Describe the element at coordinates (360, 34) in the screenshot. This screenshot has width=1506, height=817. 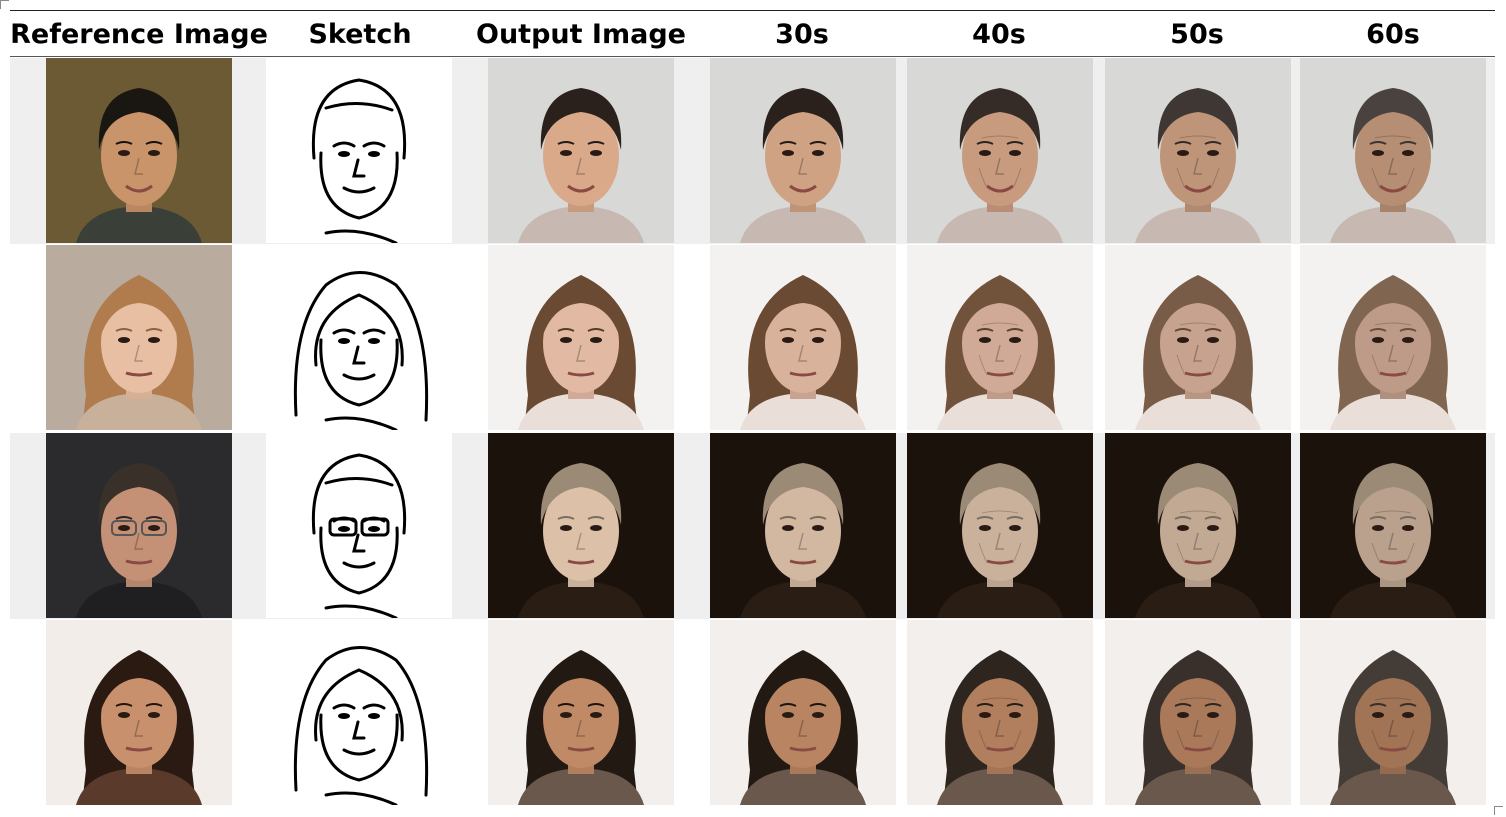
I see `column-header-sketch: Sketch` at that location.